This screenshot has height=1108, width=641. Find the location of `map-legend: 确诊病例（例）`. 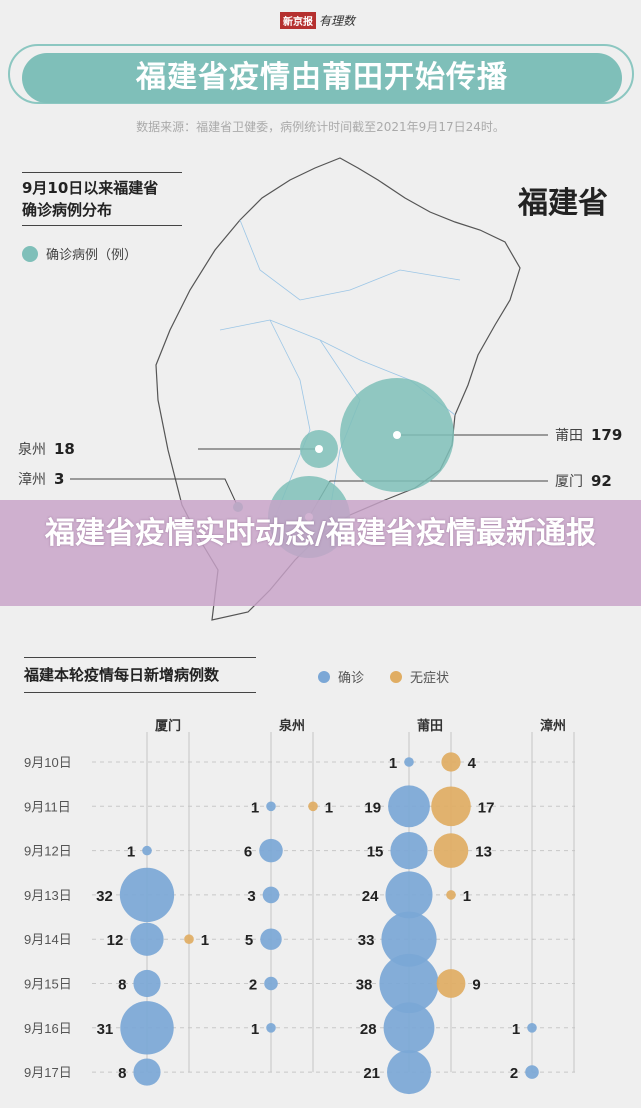

map-legend: 确诊病例（例） is located at coordinates (79, 253).